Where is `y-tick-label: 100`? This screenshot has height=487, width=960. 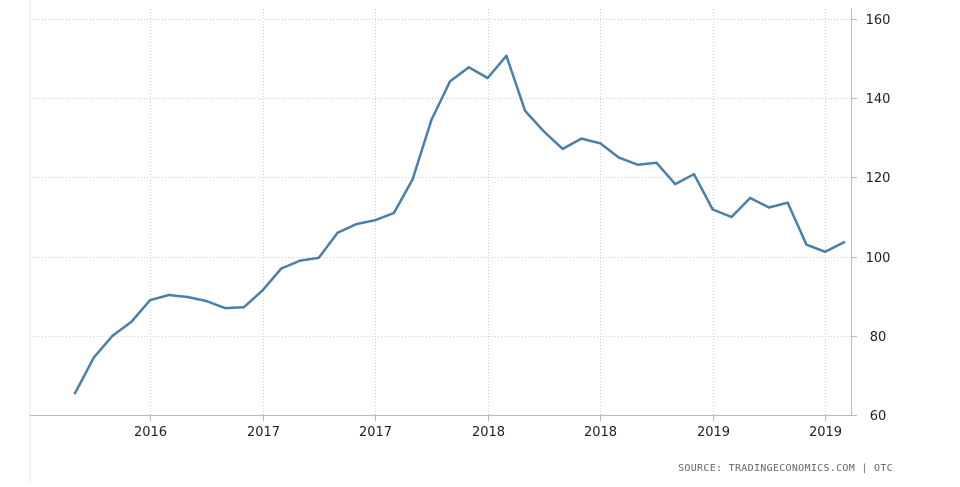 y-tick-label: 100 is located at coordinates (878, 258).